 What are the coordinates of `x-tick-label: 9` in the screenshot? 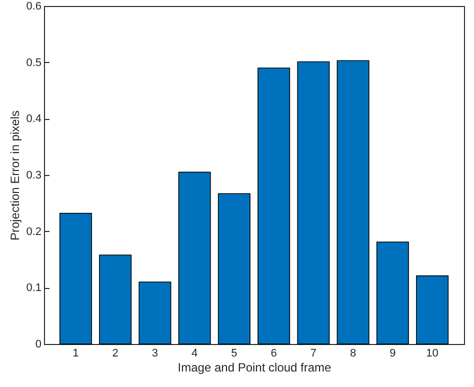 It's located at (393, 354).